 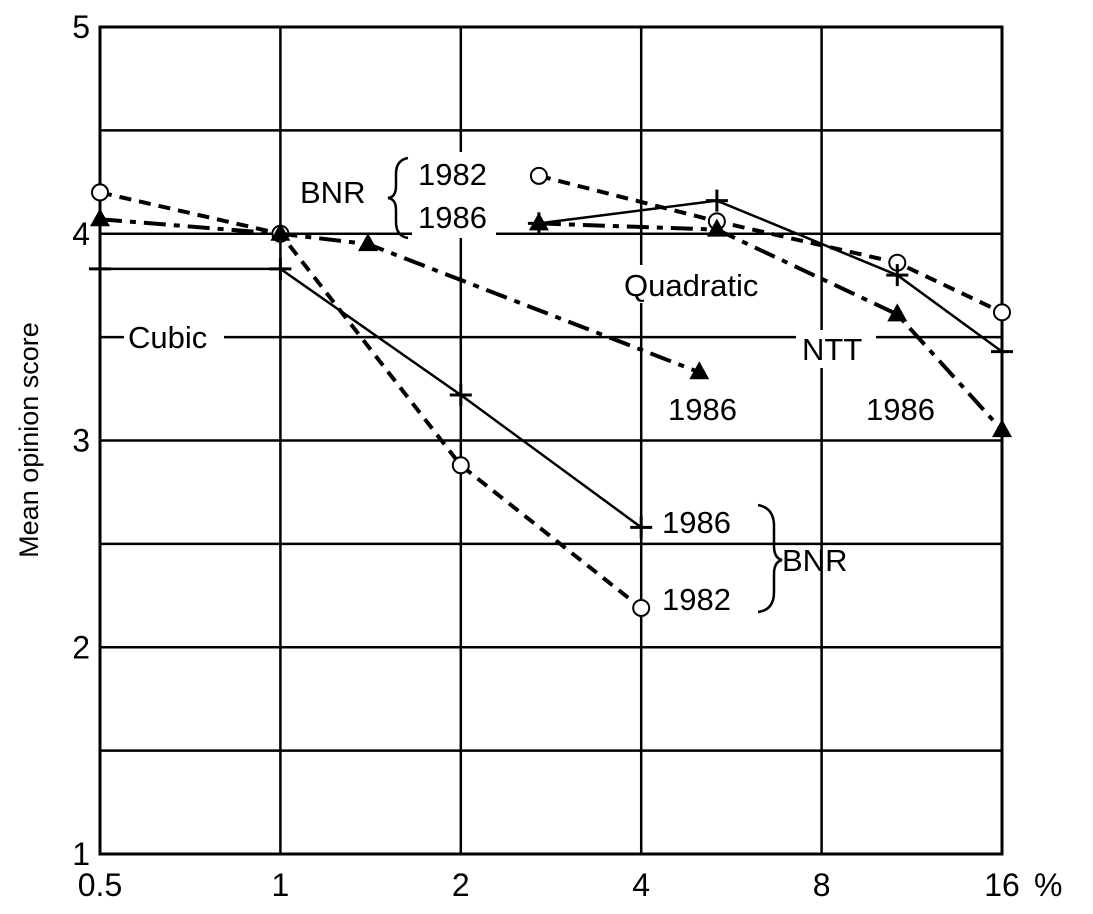 What do you see at coordinates (641, 885) in the screenshot?
I see `x-tick-label: 4` at bounding box center [641, 885].